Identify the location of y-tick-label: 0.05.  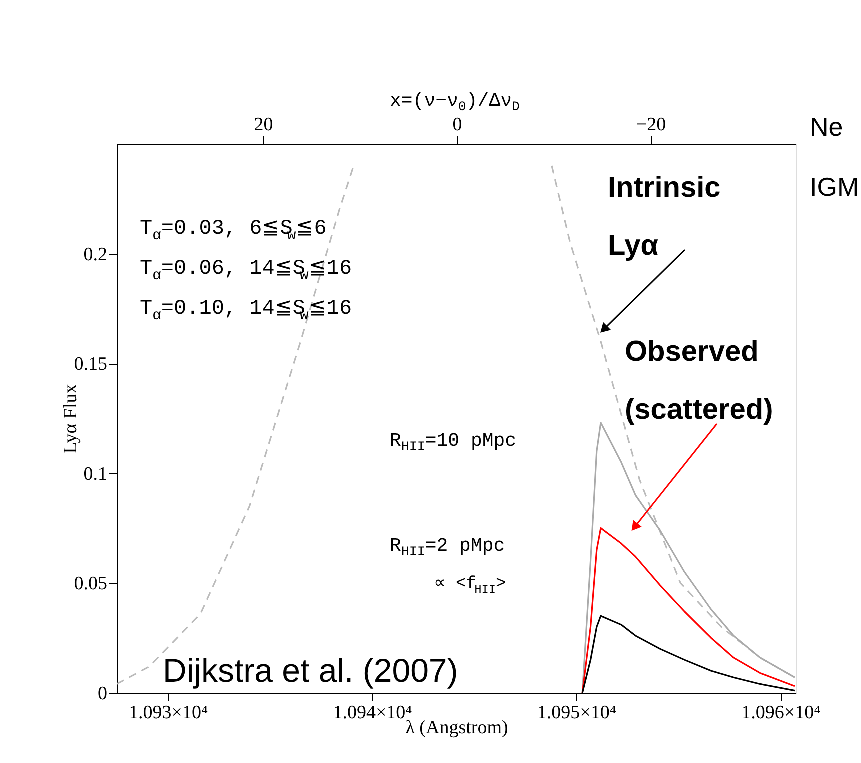
(91, 584).